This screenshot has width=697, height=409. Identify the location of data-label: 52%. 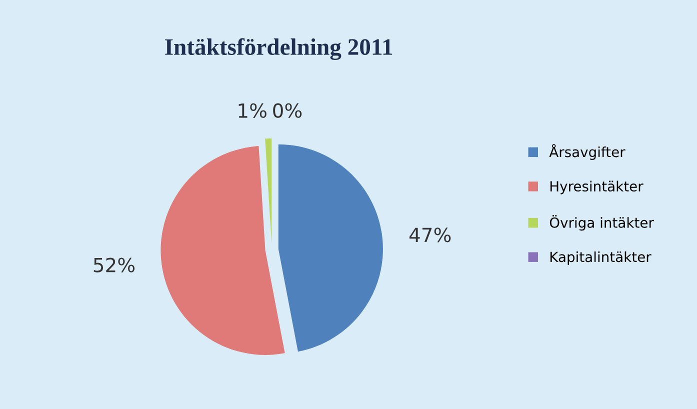
(114, 265).